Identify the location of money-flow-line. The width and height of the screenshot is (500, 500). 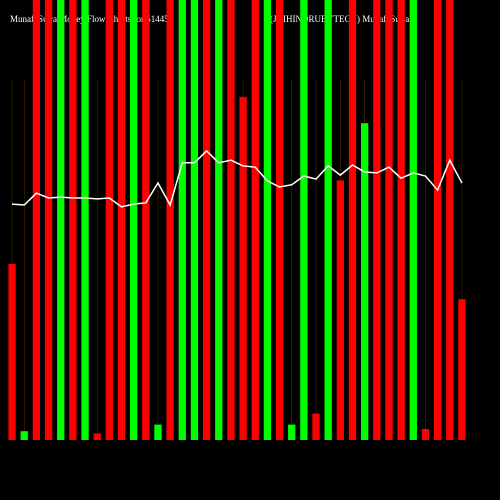
(237, 178).